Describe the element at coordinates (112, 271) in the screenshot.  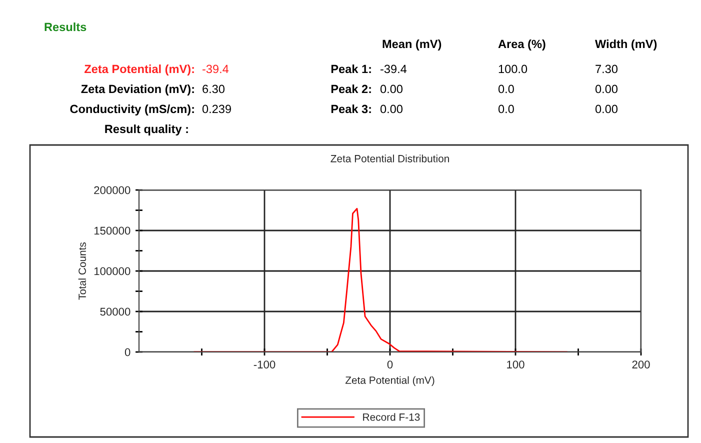
I see `y-tick-label: 100000` at that location.